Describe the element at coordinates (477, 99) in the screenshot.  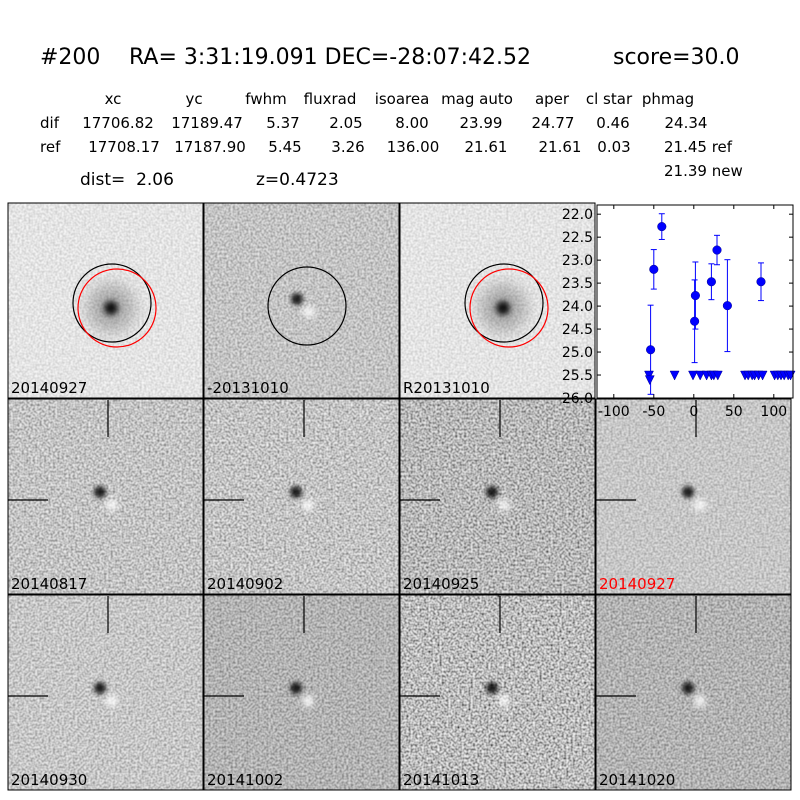
I see `column-header: mag auto` at that location.